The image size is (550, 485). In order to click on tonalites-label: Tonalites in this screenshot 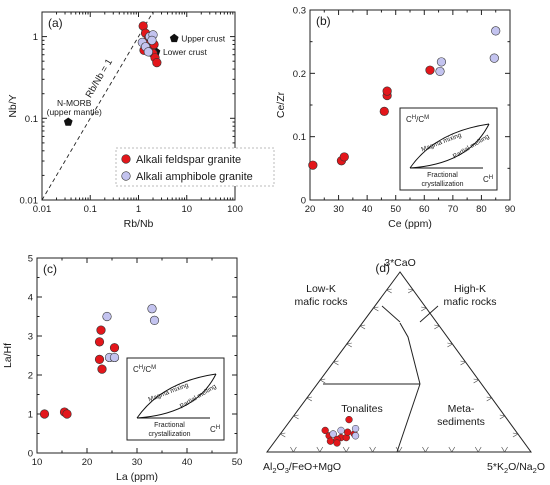, I will do `click(361, 409)`.